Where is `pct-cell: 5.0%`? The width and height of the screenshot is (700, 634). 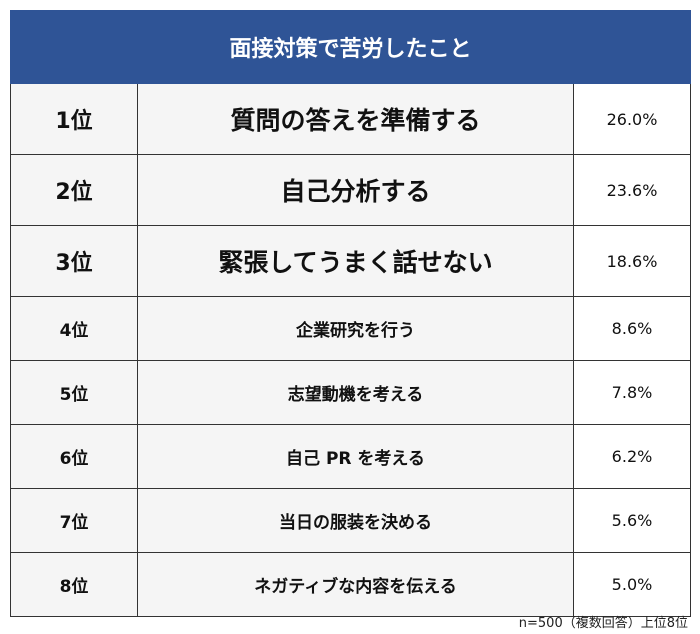
pct-cell: 5.0% is located at coordinates (632, 584).